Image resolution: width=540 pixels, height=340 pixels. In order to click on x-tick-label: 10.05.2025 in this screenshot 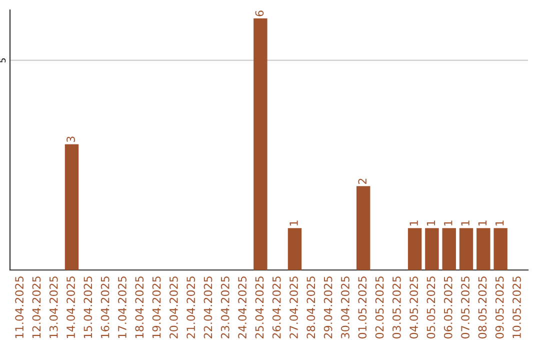, I will do `click(516, 307)`.